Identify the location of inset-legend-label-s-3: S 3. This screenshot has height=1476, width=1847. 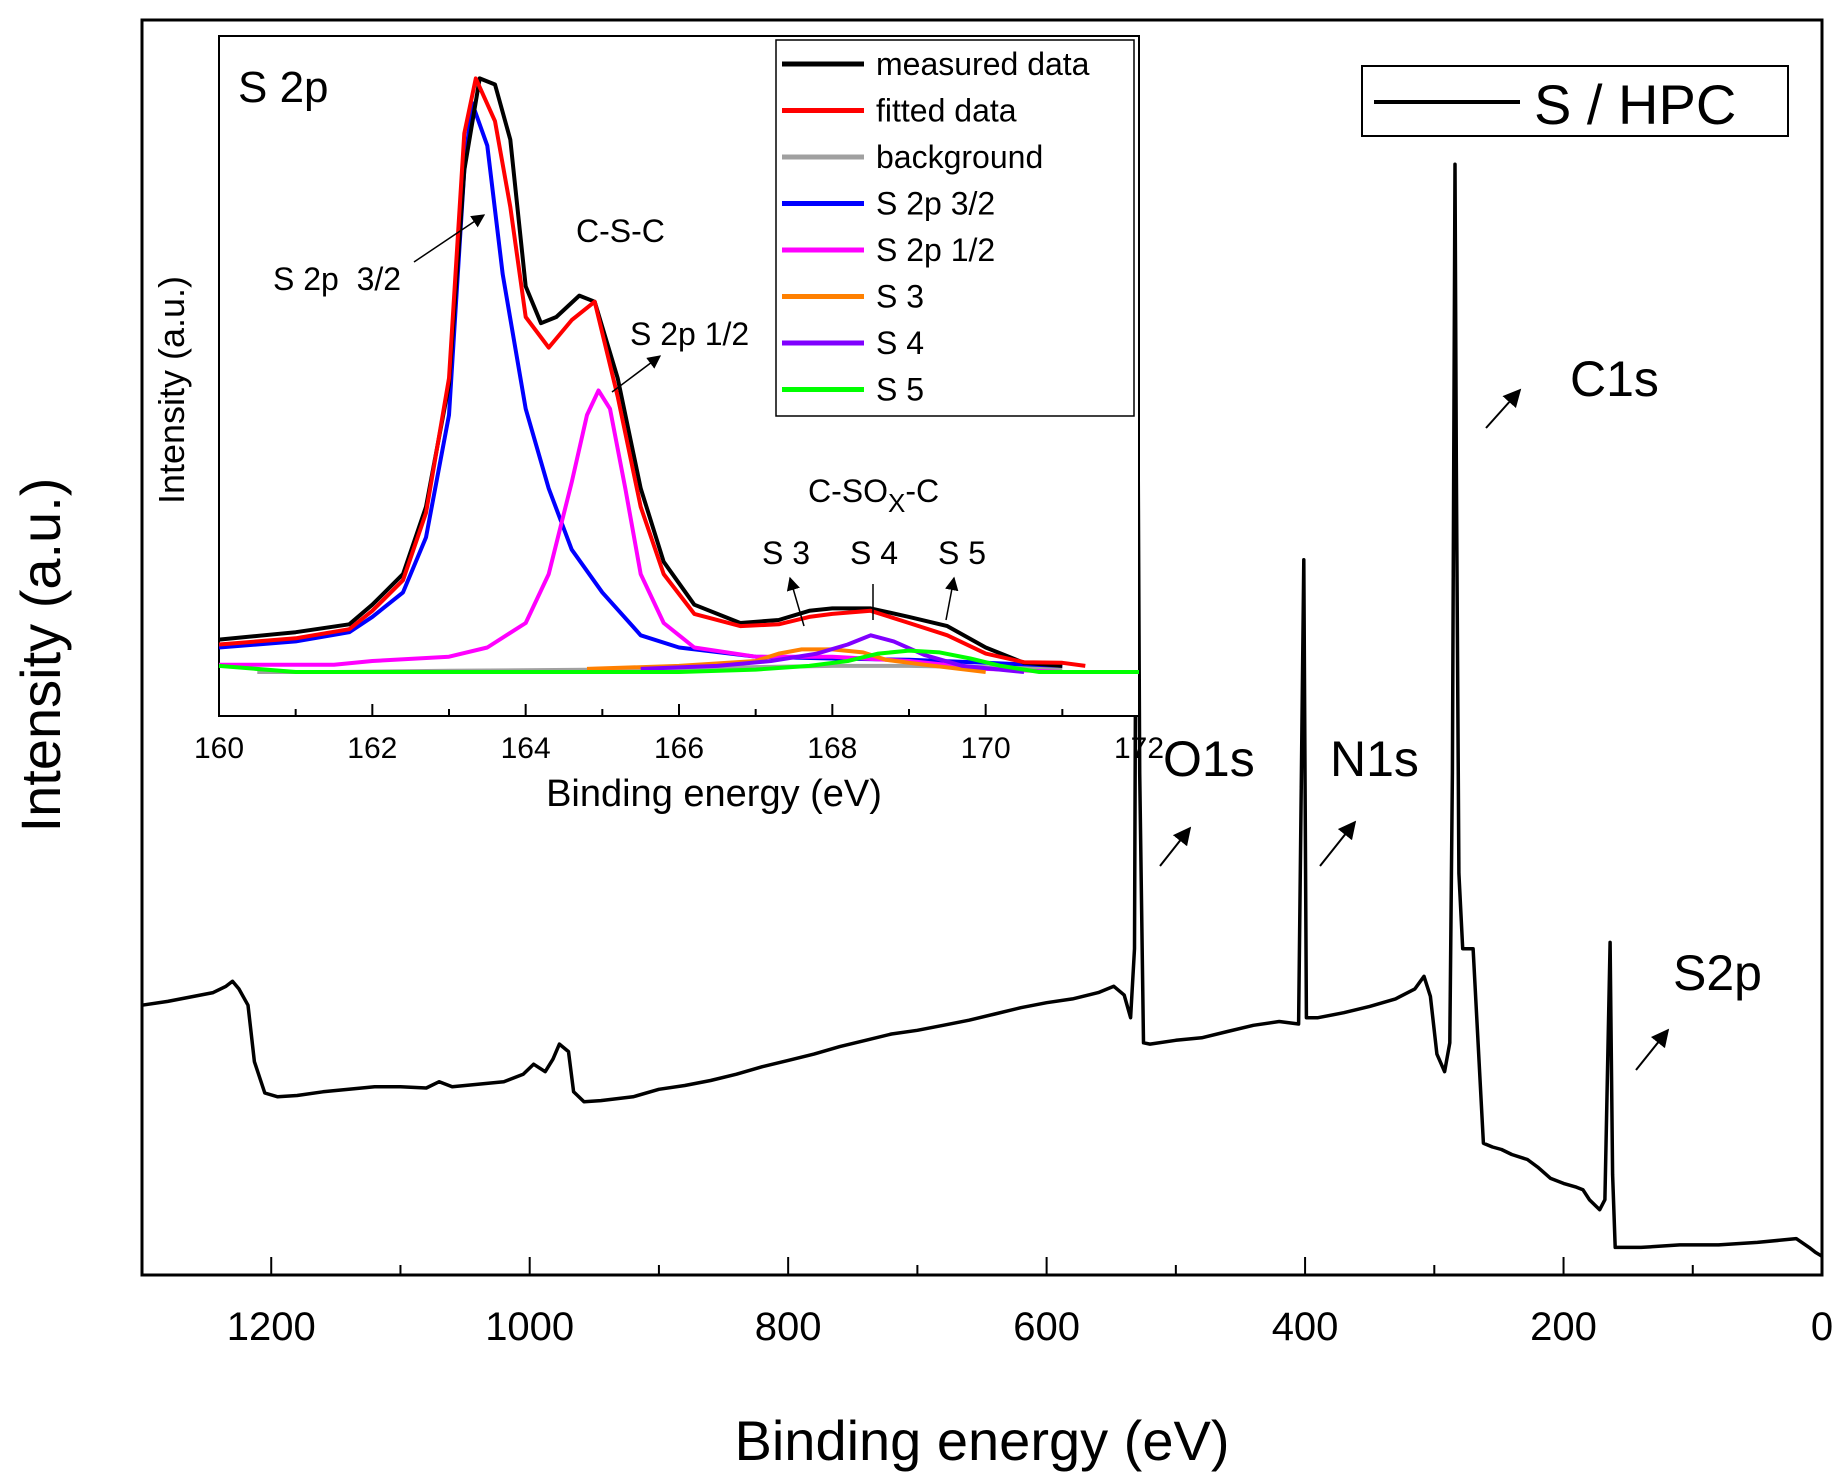
(900, 297).